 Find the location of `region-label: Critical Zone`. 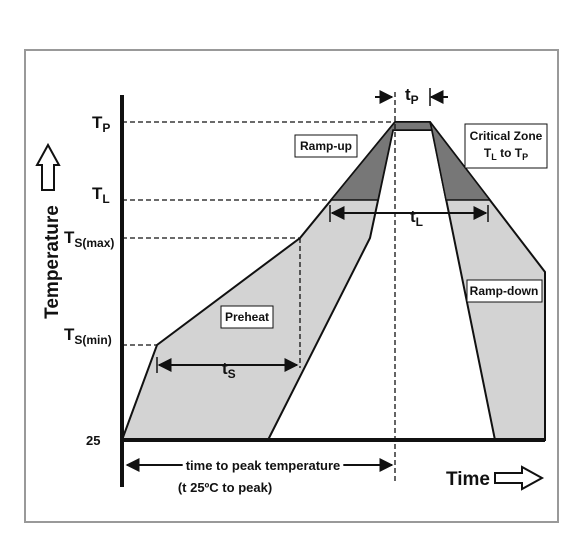

region-label: Critical Zone is located at coordinates (506, 136).